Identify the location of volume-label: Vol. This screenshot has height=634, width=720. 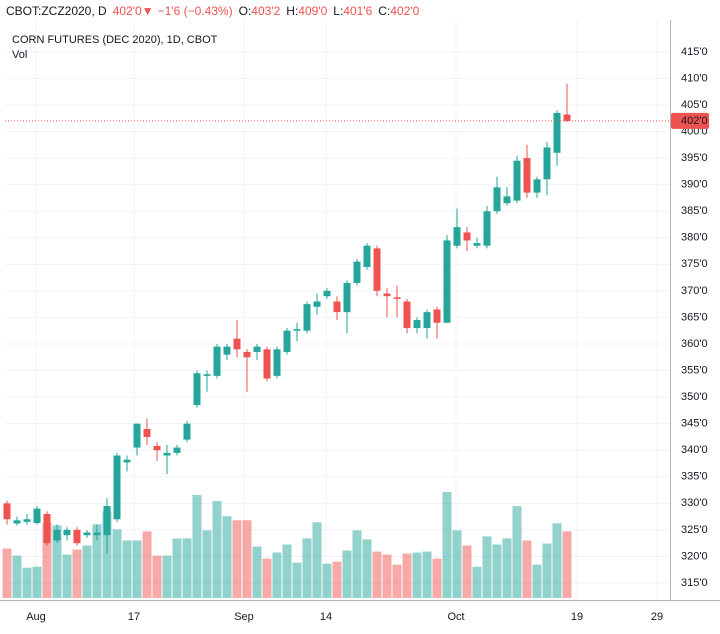
(19, 55).